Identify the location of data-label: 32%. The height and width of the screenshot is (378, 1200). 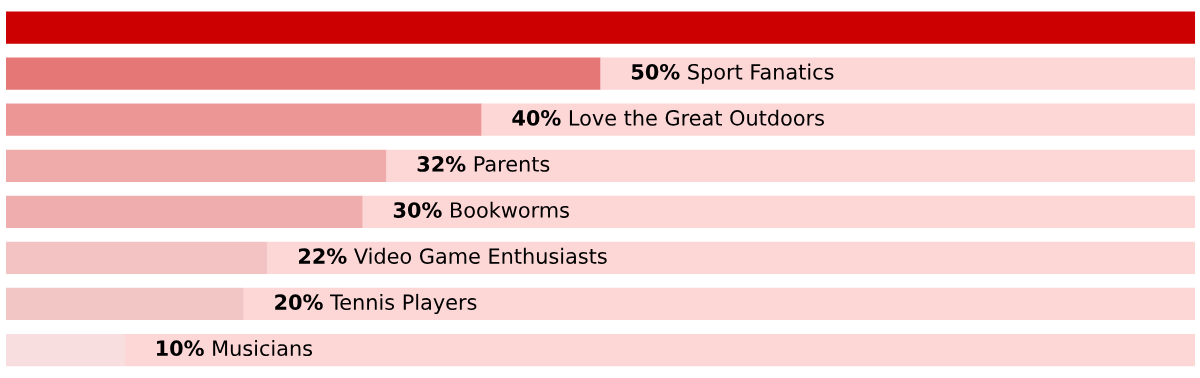
(441, 164).